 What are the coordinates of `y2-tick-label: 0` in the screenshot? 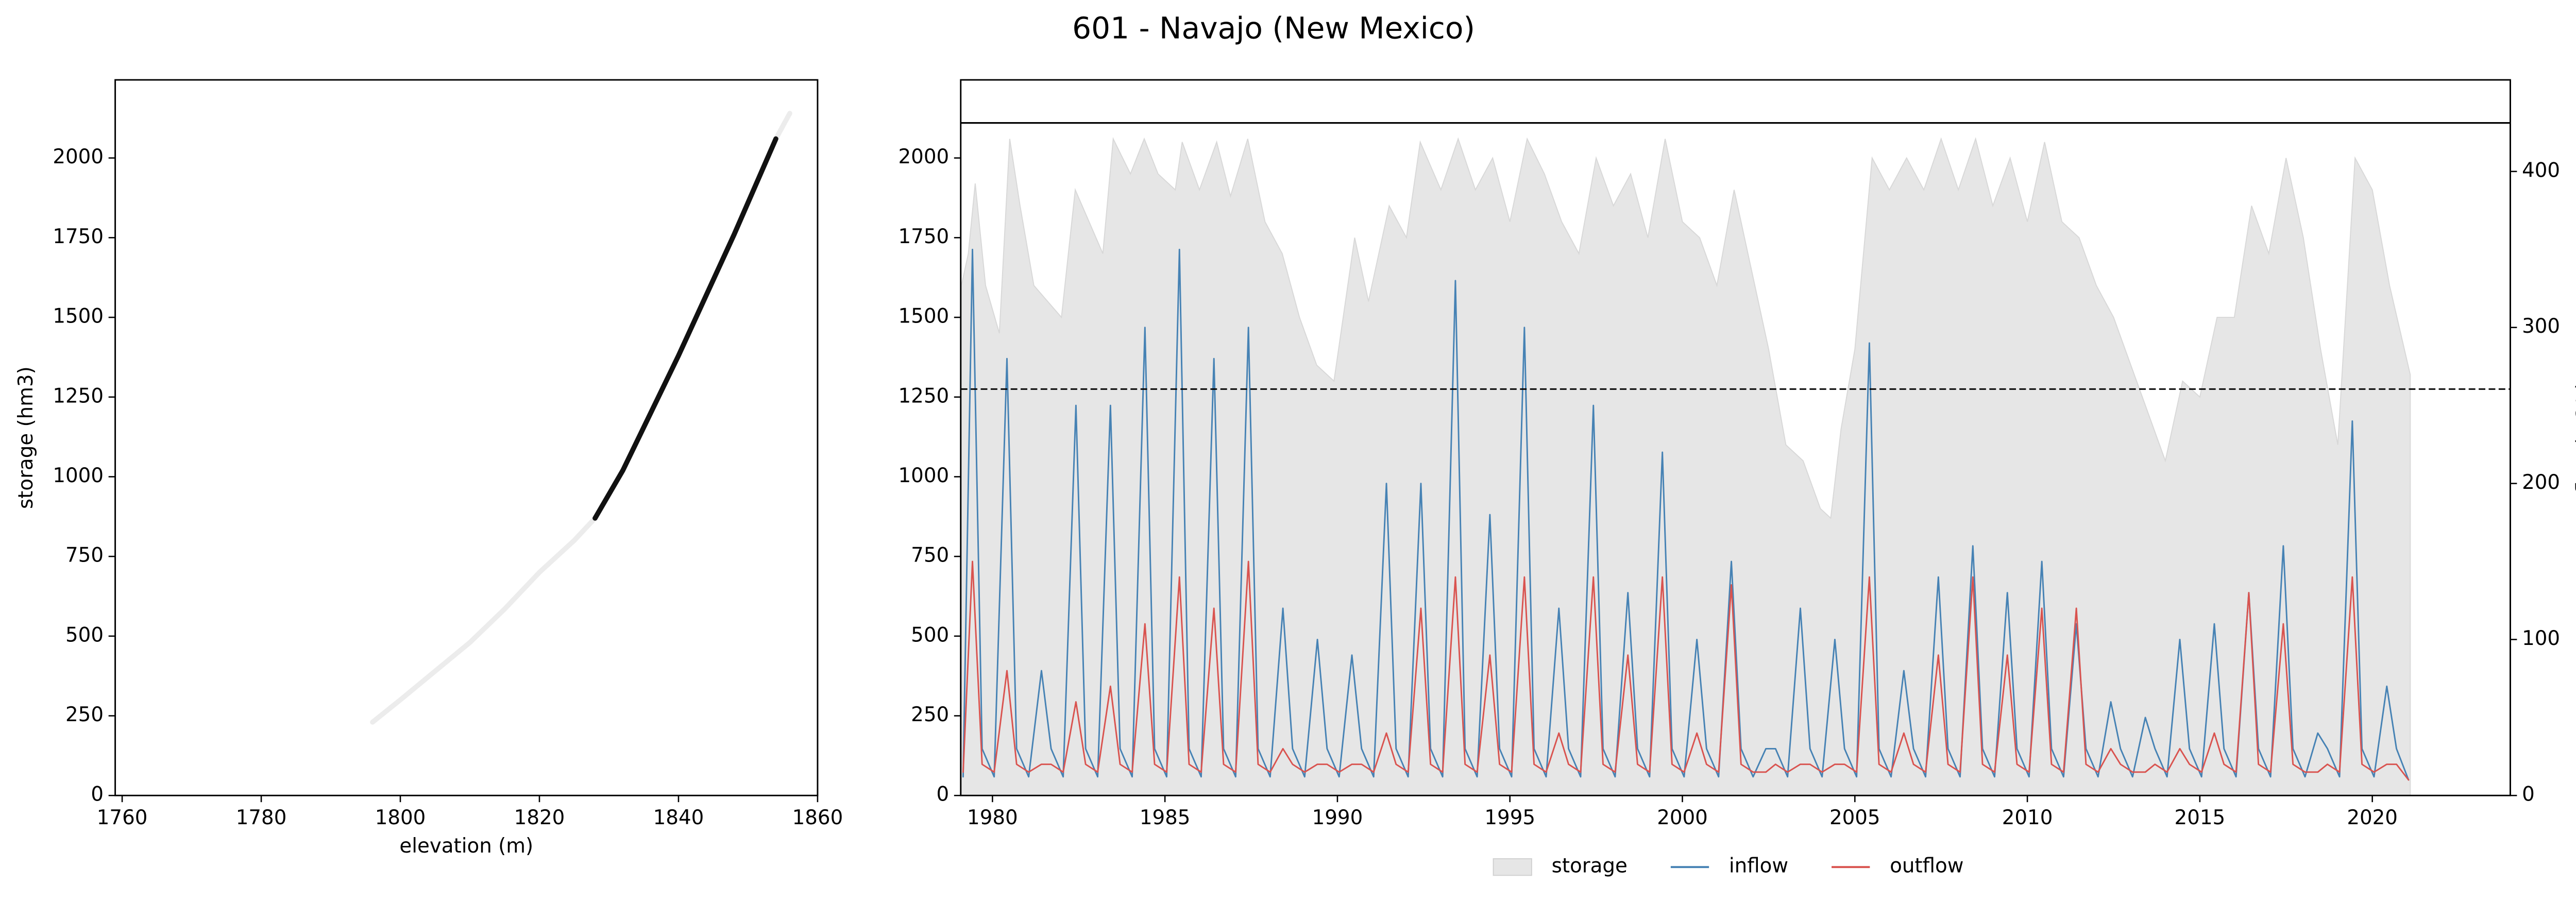 It's located at (2528, 794).